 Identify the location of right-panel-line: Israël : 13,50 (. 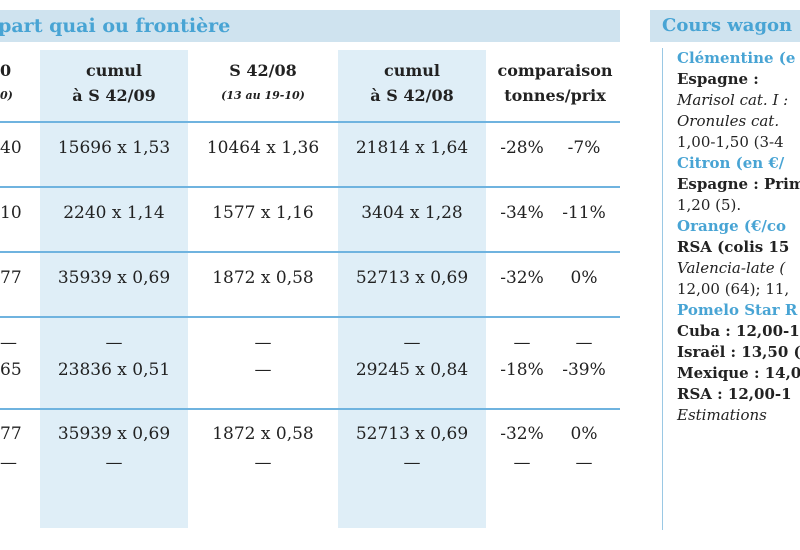
(738, 352).